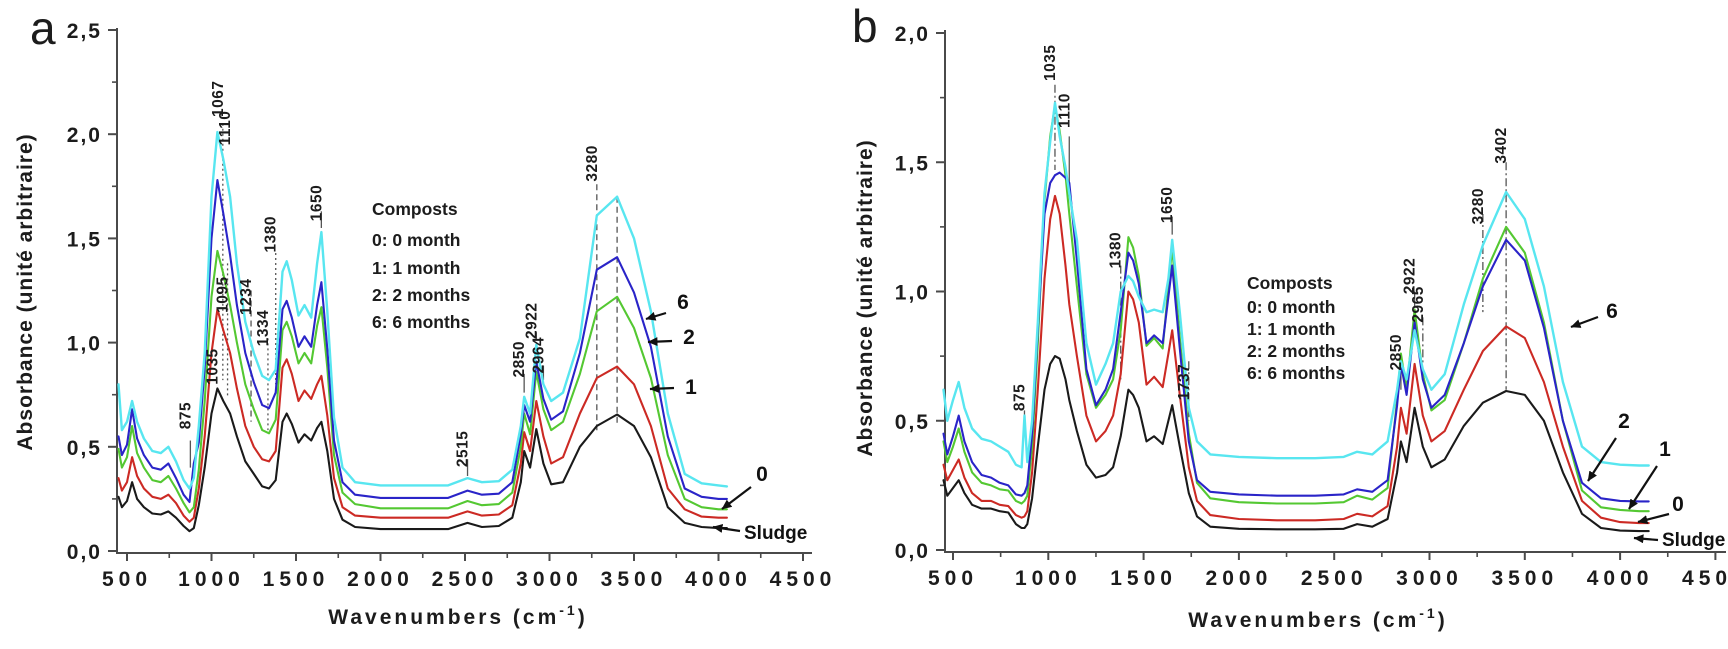  Describe the element at coordinates (246, 297) in the screenshot. I see `peak-label-1234: 1234` at that location.